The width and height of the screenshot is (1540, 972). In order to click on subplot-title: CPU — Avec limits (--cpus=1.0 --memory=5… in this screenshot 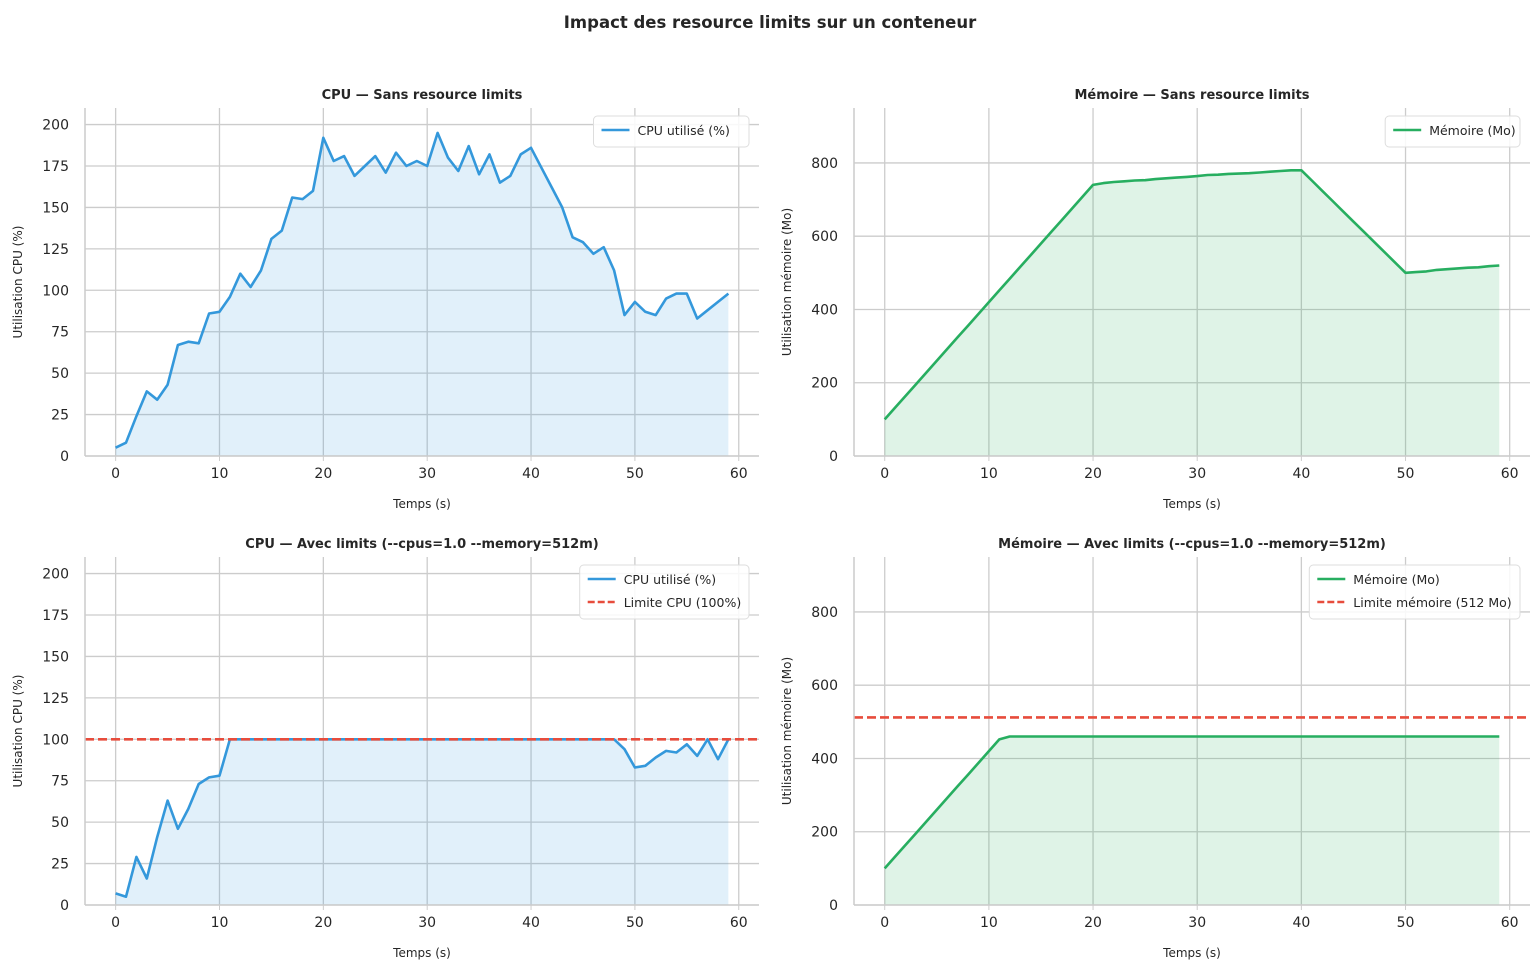, I will do `click(421, 544)`.